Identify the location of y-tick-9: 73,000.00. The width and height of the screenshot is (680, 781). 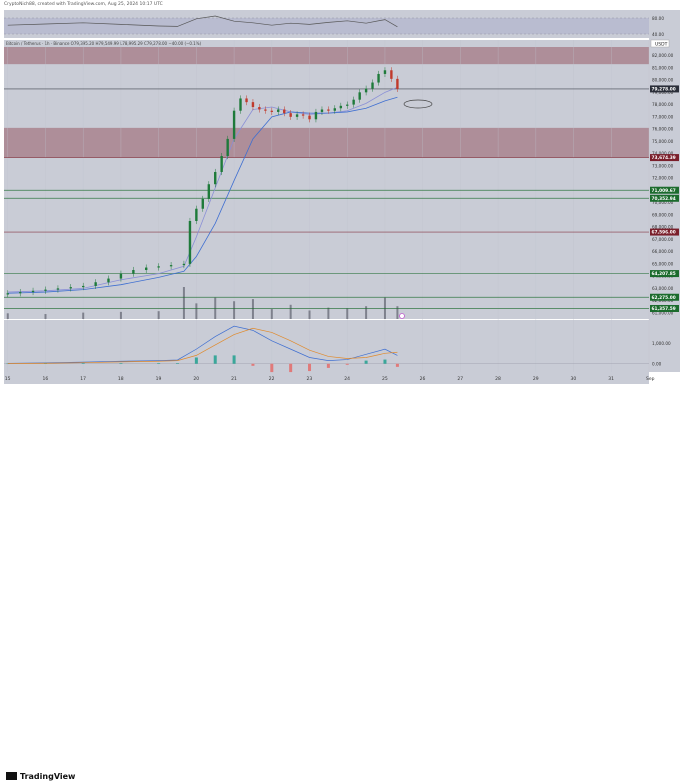
(663, 165).